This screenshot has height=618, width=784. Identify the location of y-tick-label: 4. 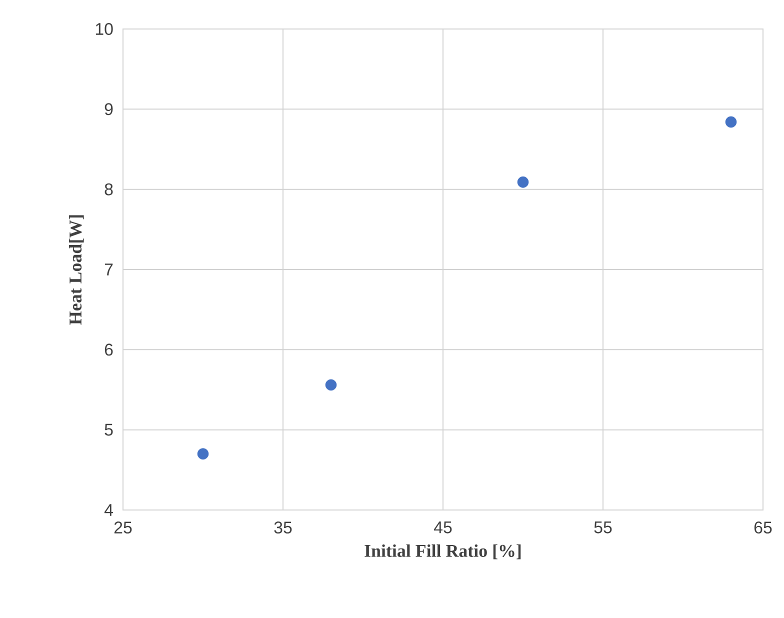
(108, 510).